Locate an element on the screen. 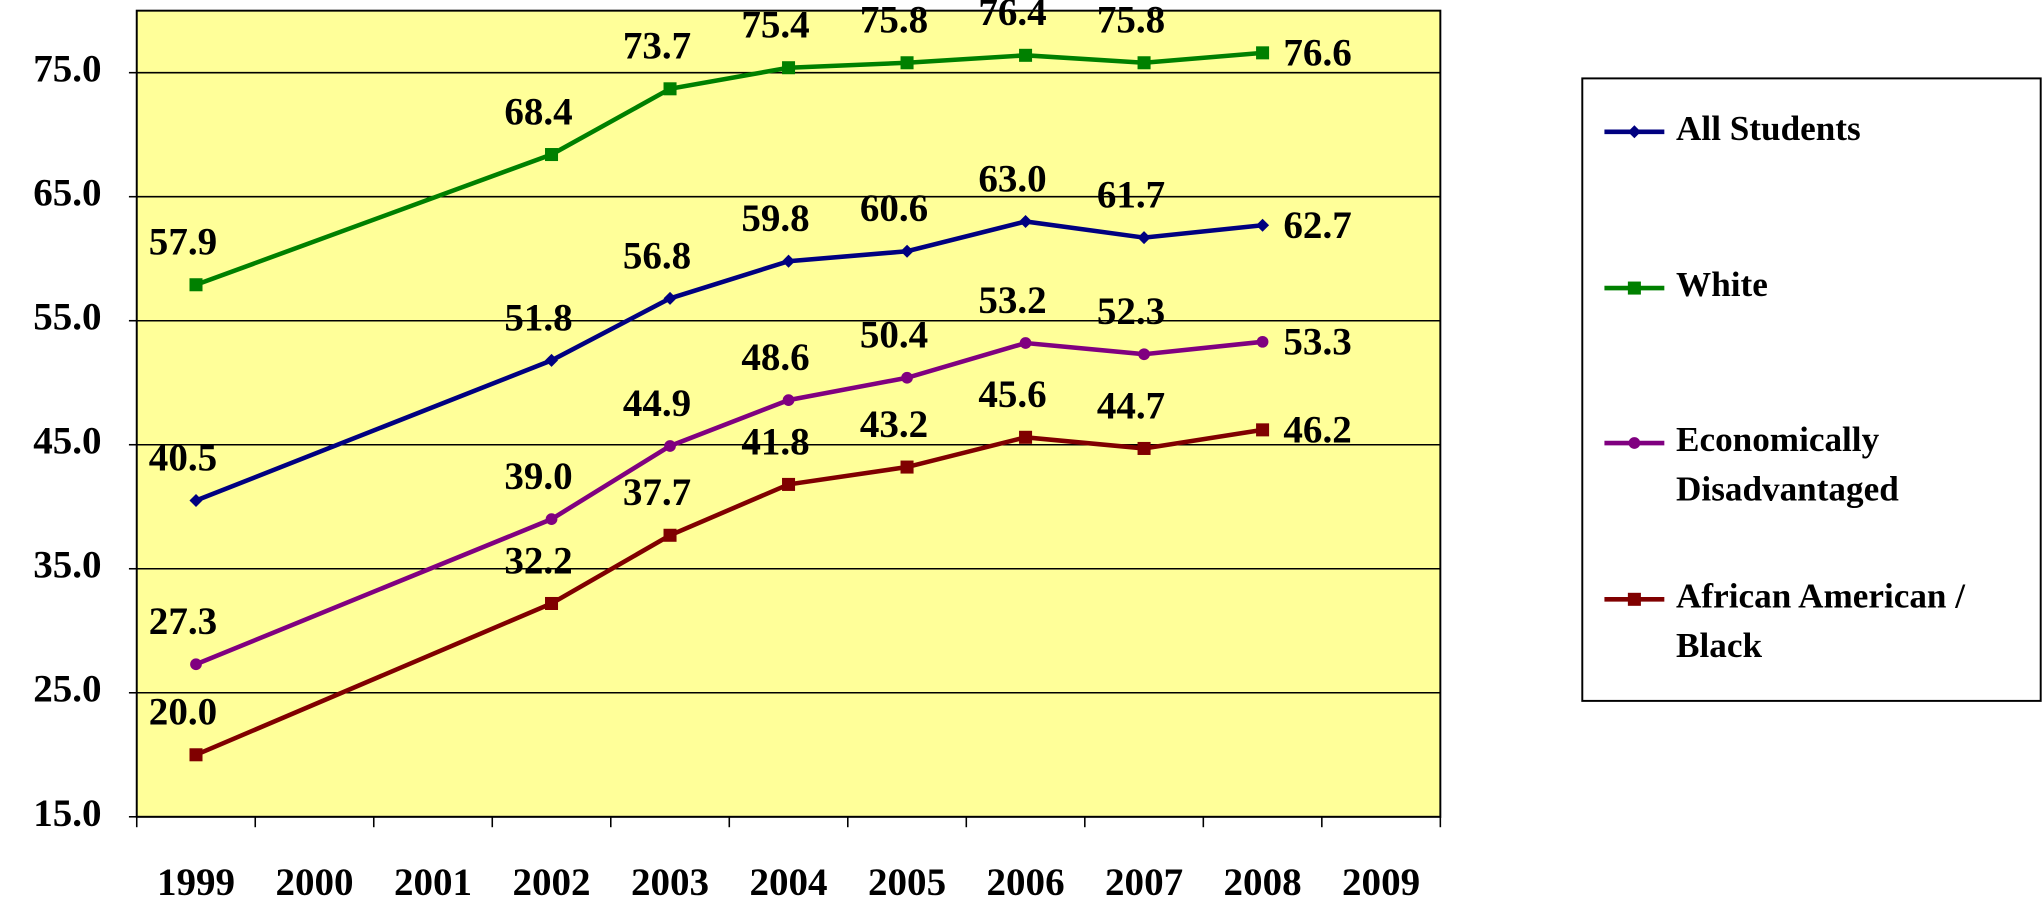 The width and height of the screenshot is (2042, 903). data-label: 32.2 is located at coordinates (538, 560).